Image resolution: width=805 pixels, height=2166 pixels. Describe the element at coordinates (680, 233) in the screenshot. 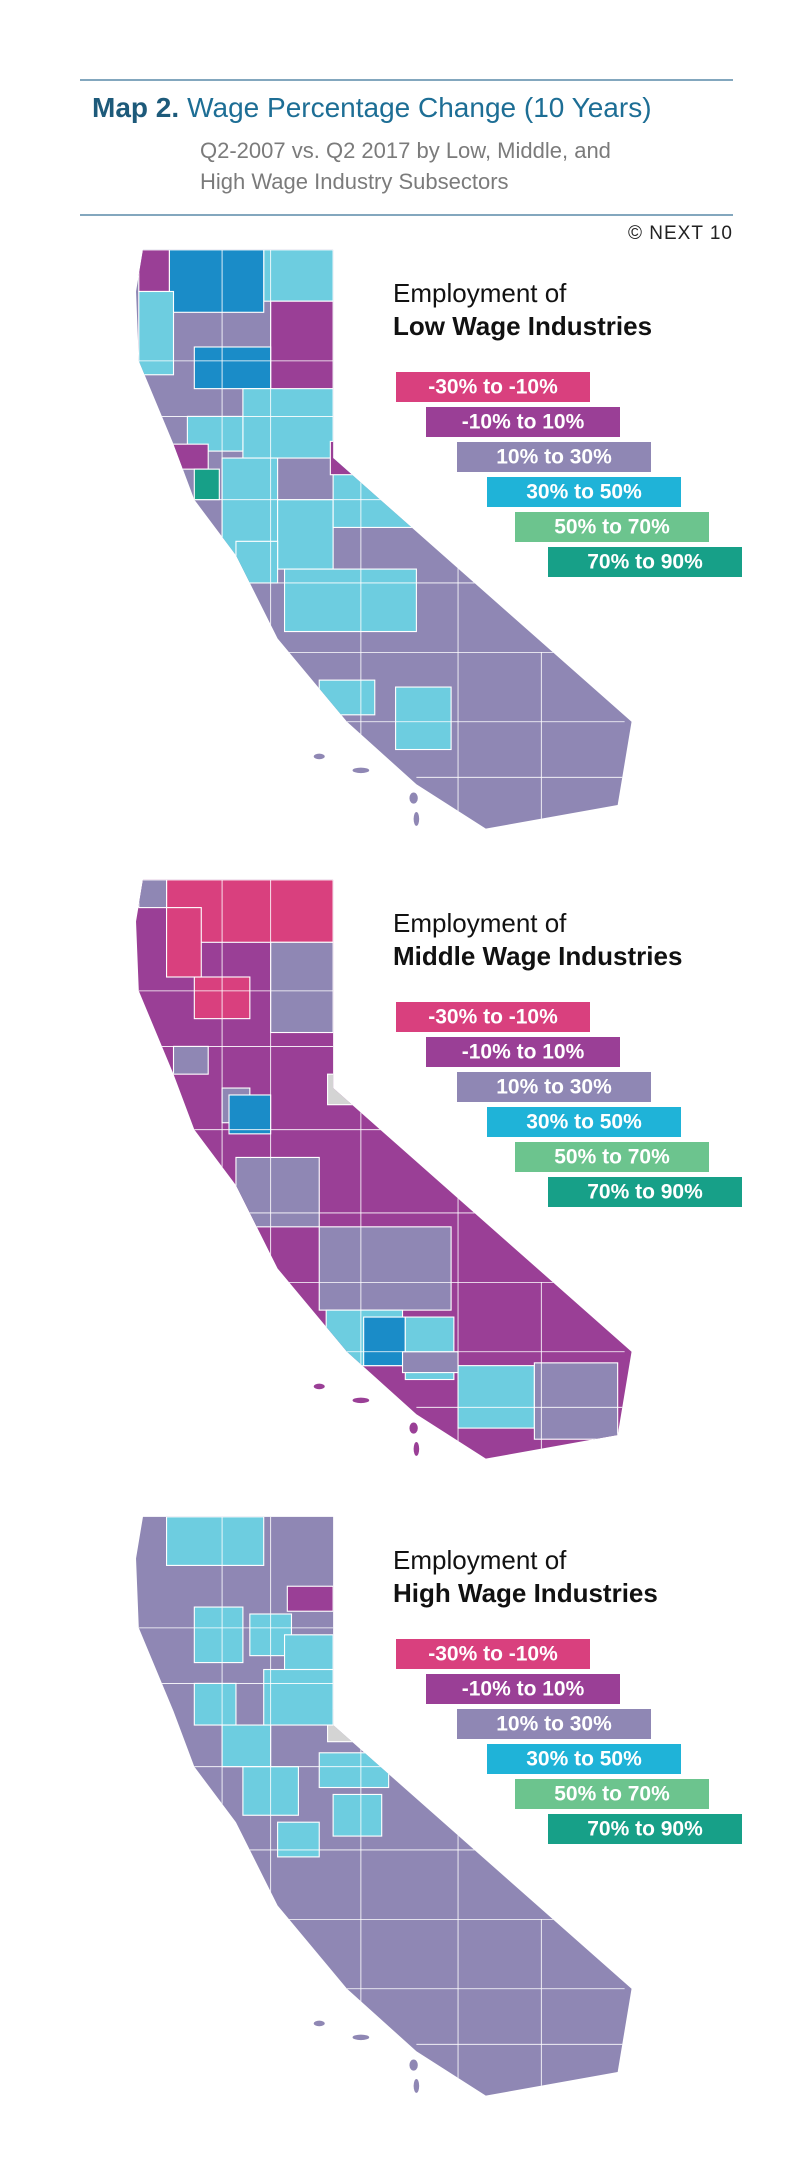

I see `credit: © NEXT 10` at that location.